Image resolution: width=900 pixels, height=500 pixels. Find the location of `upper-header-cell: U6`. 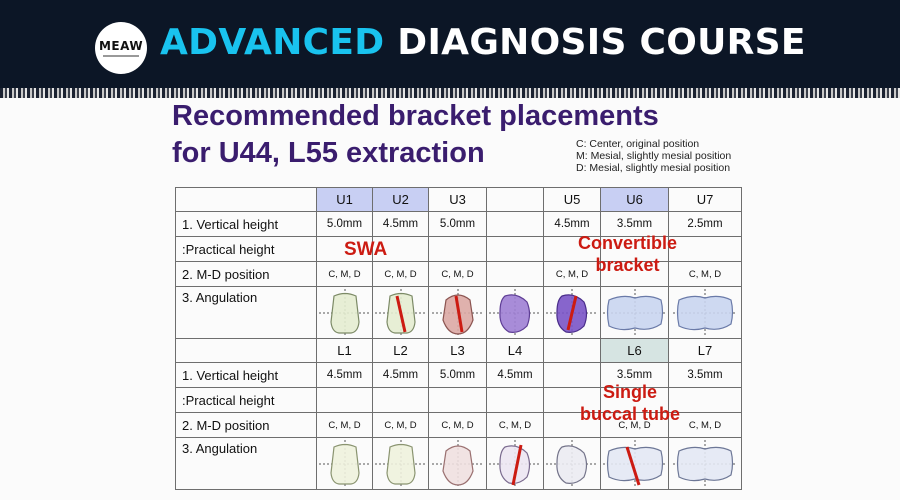

upper-header-cell: U6 is located at coordinates (634, 199).